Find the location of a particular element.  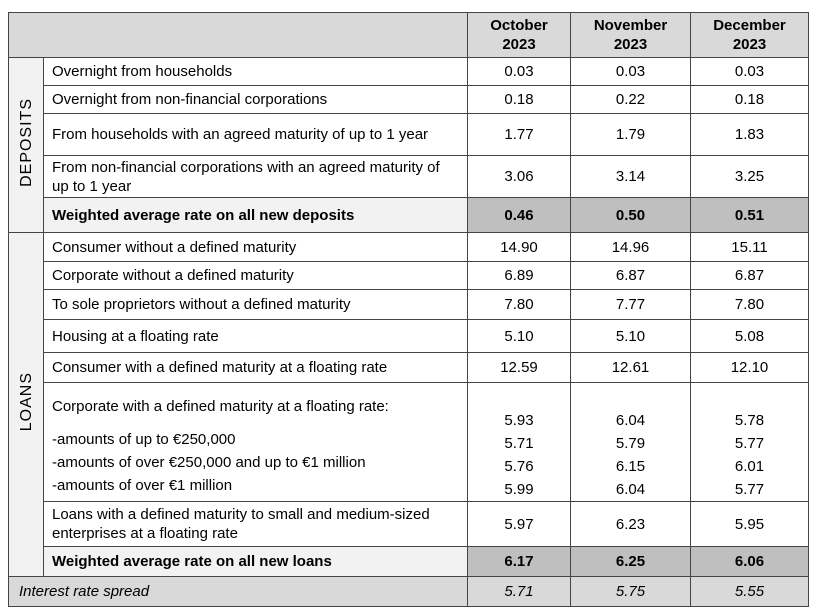

value-cell: 12.61 is located at coordinates (630, 367).